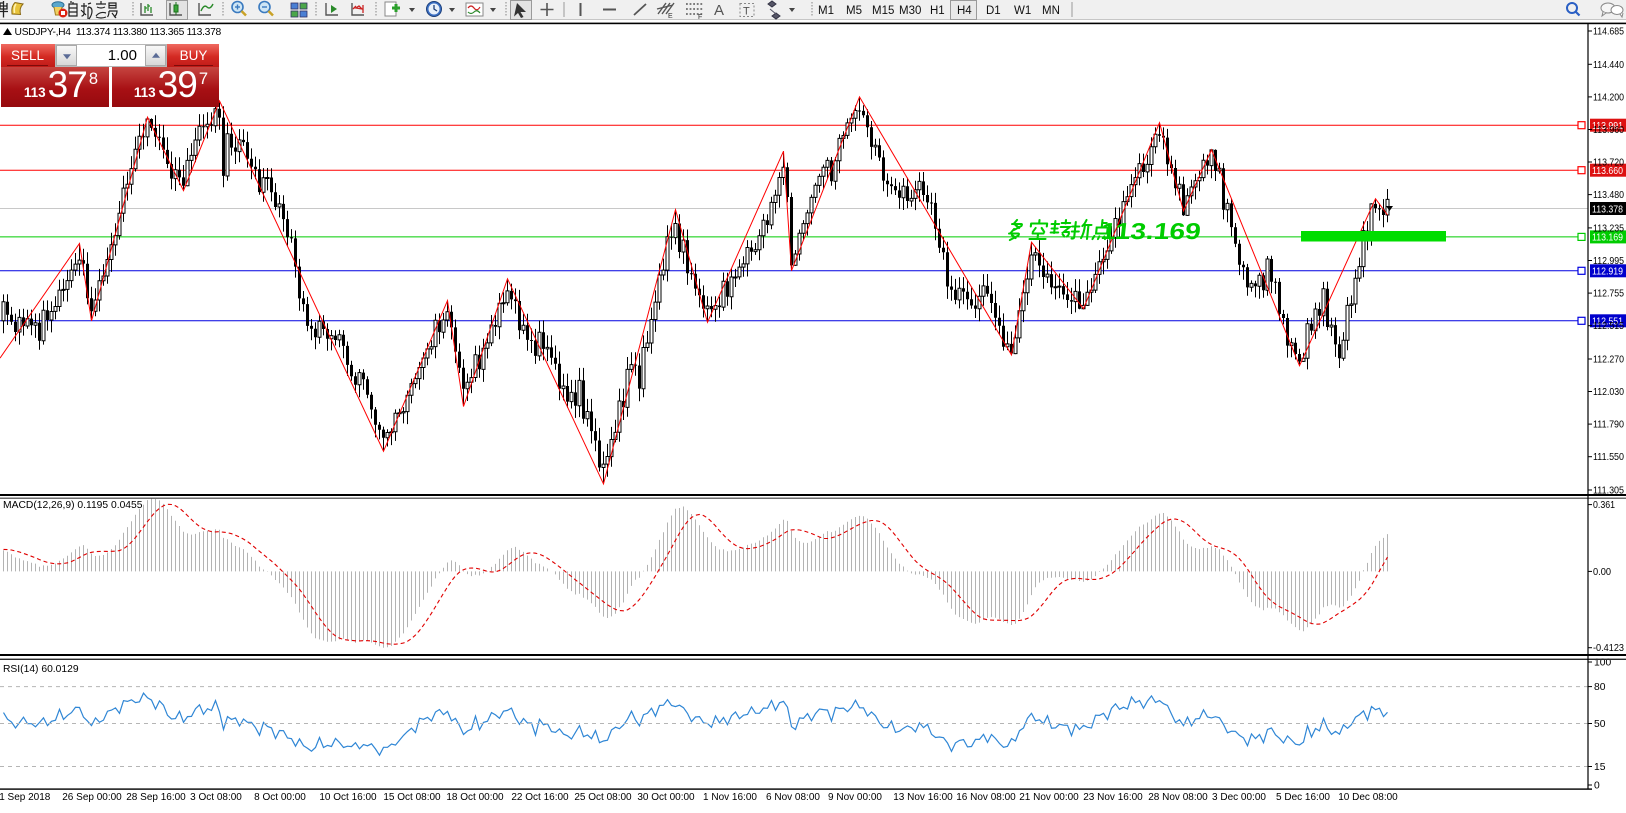  What do you see at coordinates (1303, 797) in the screenshot?
I see `svg-text: 5 Dec 16:00` at bounding box center [1303, 797].